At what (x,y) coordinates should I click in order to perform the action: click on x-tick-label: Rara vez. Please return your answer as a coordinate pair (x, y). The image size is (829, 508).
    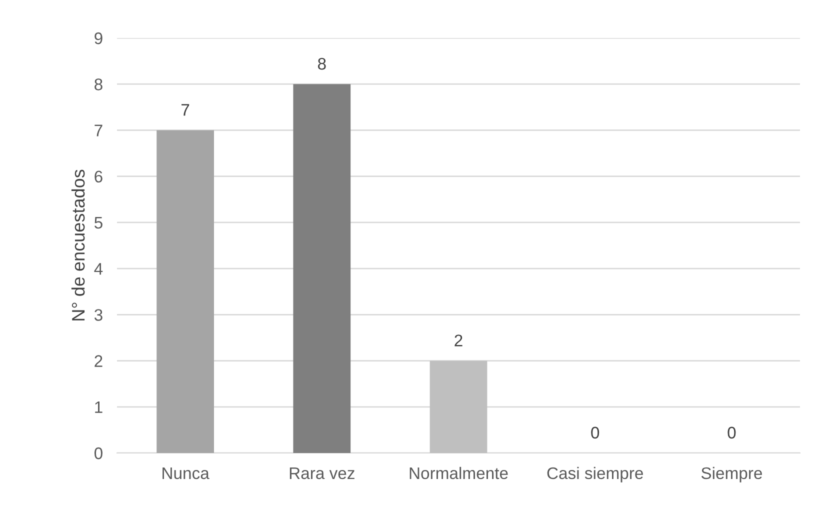
    Looking at the image, I should click on (322, 474).